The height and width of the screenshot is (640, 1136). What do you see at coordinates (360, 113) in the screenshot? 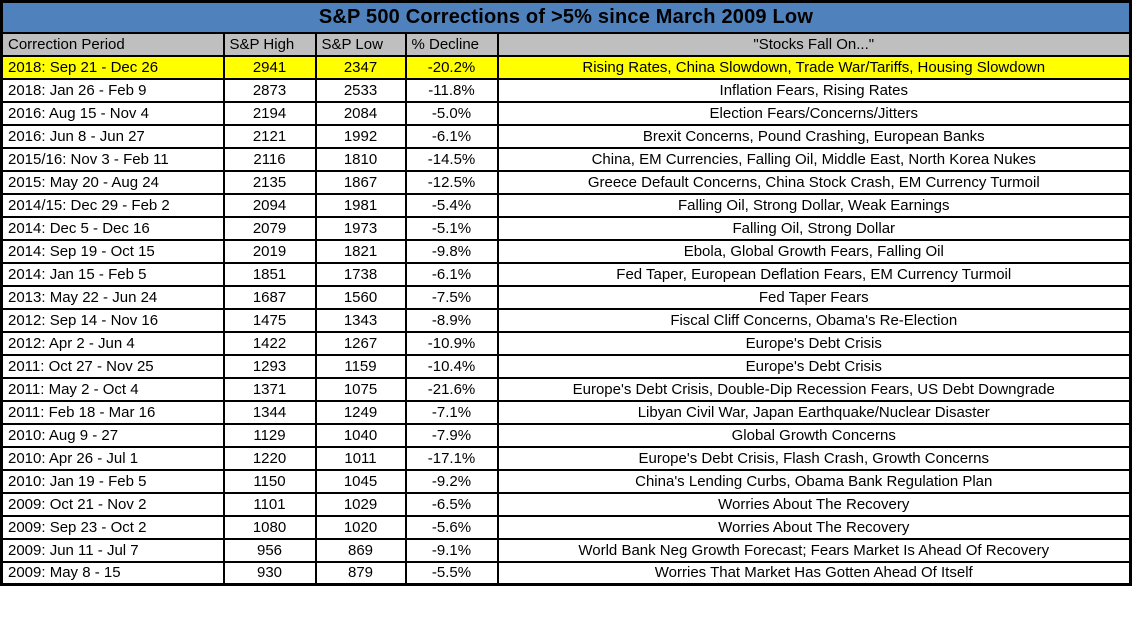
I see `sp-low-cell: 2084` at bounding box center [360, 113].